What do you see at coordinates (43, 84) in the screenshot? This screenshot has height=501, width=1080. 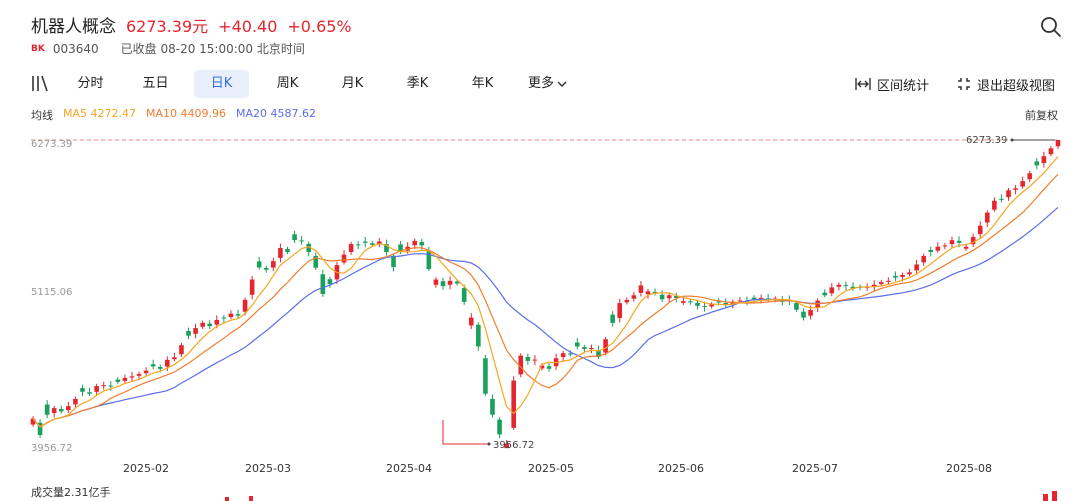 I see `sidebar-toggle-icon` at bounding box center [43, 84].